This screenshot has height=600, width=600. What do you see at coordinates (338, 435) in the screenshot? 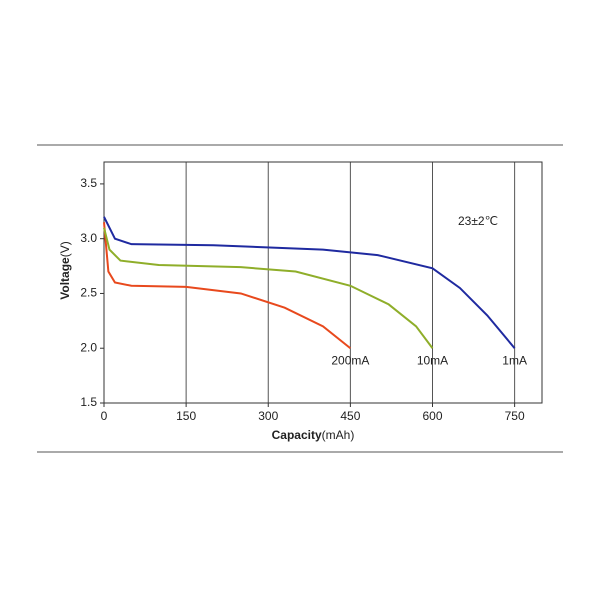
I see `x-axis-unit: (mAh)` at bounding box center [338, 435].